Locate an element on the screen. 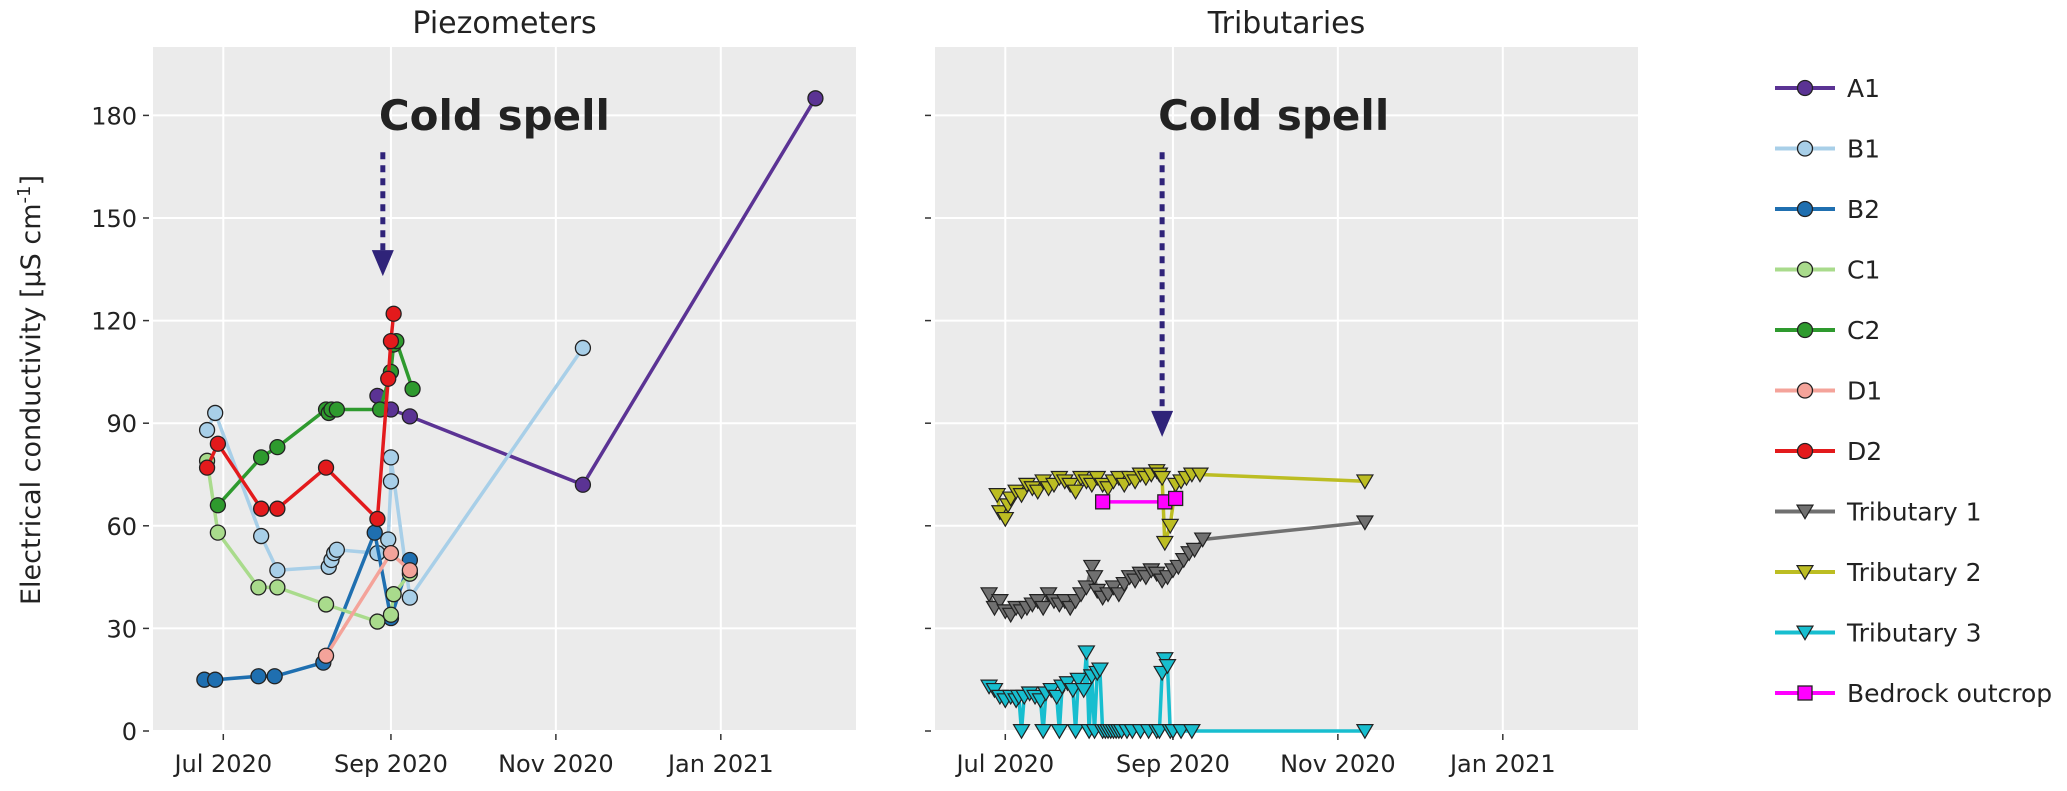 The height and width of the screenshot is (791, 2067). legend-label: Tributary 3 is located at coordinates (1914, 633).